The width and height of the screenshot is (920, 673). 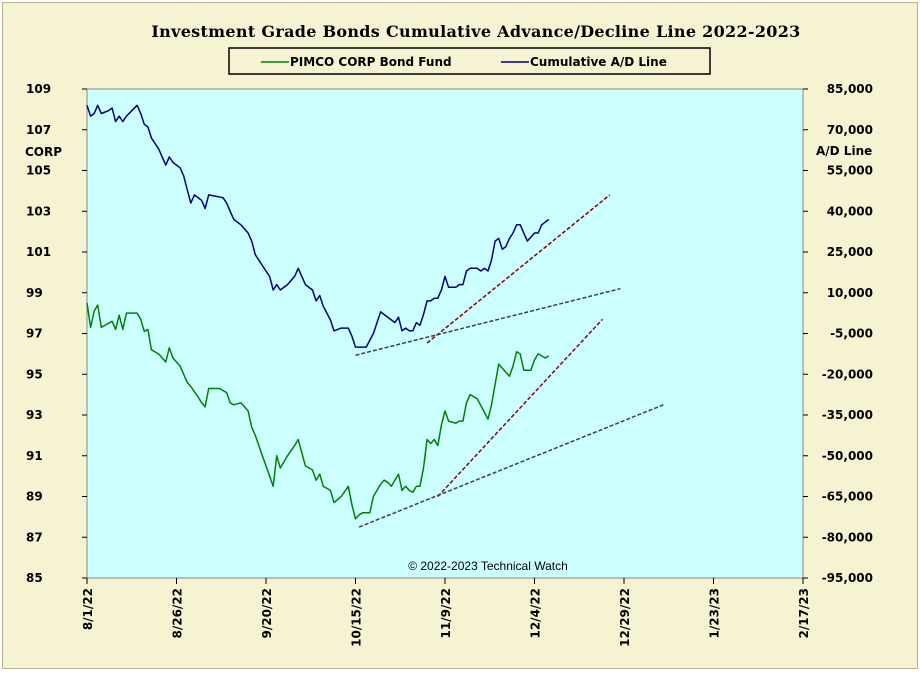 I want to click on x-tick-label: 11/9/22, so click(x=446, y=613).